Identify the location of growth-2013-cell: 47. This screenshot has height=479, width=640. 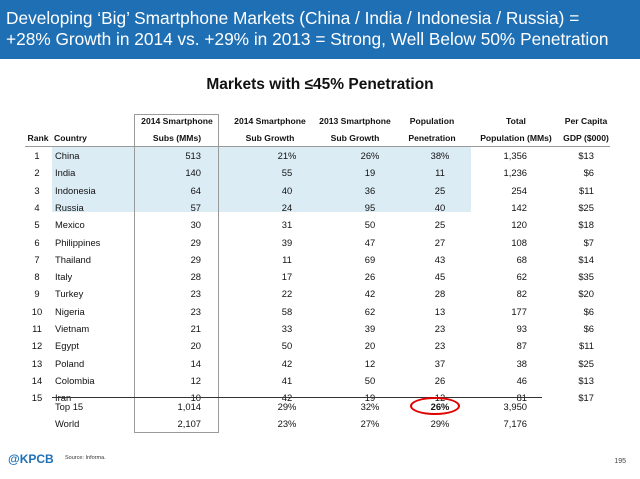
(370, 242).